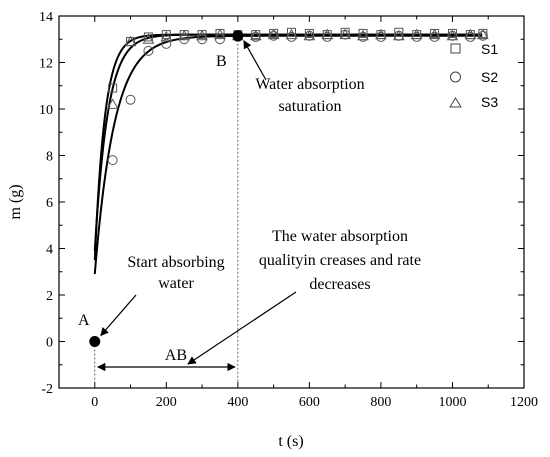  Describe the element at coordinates (237, 402) in the screenshot. I see `x-tick-label: 400` at that location.